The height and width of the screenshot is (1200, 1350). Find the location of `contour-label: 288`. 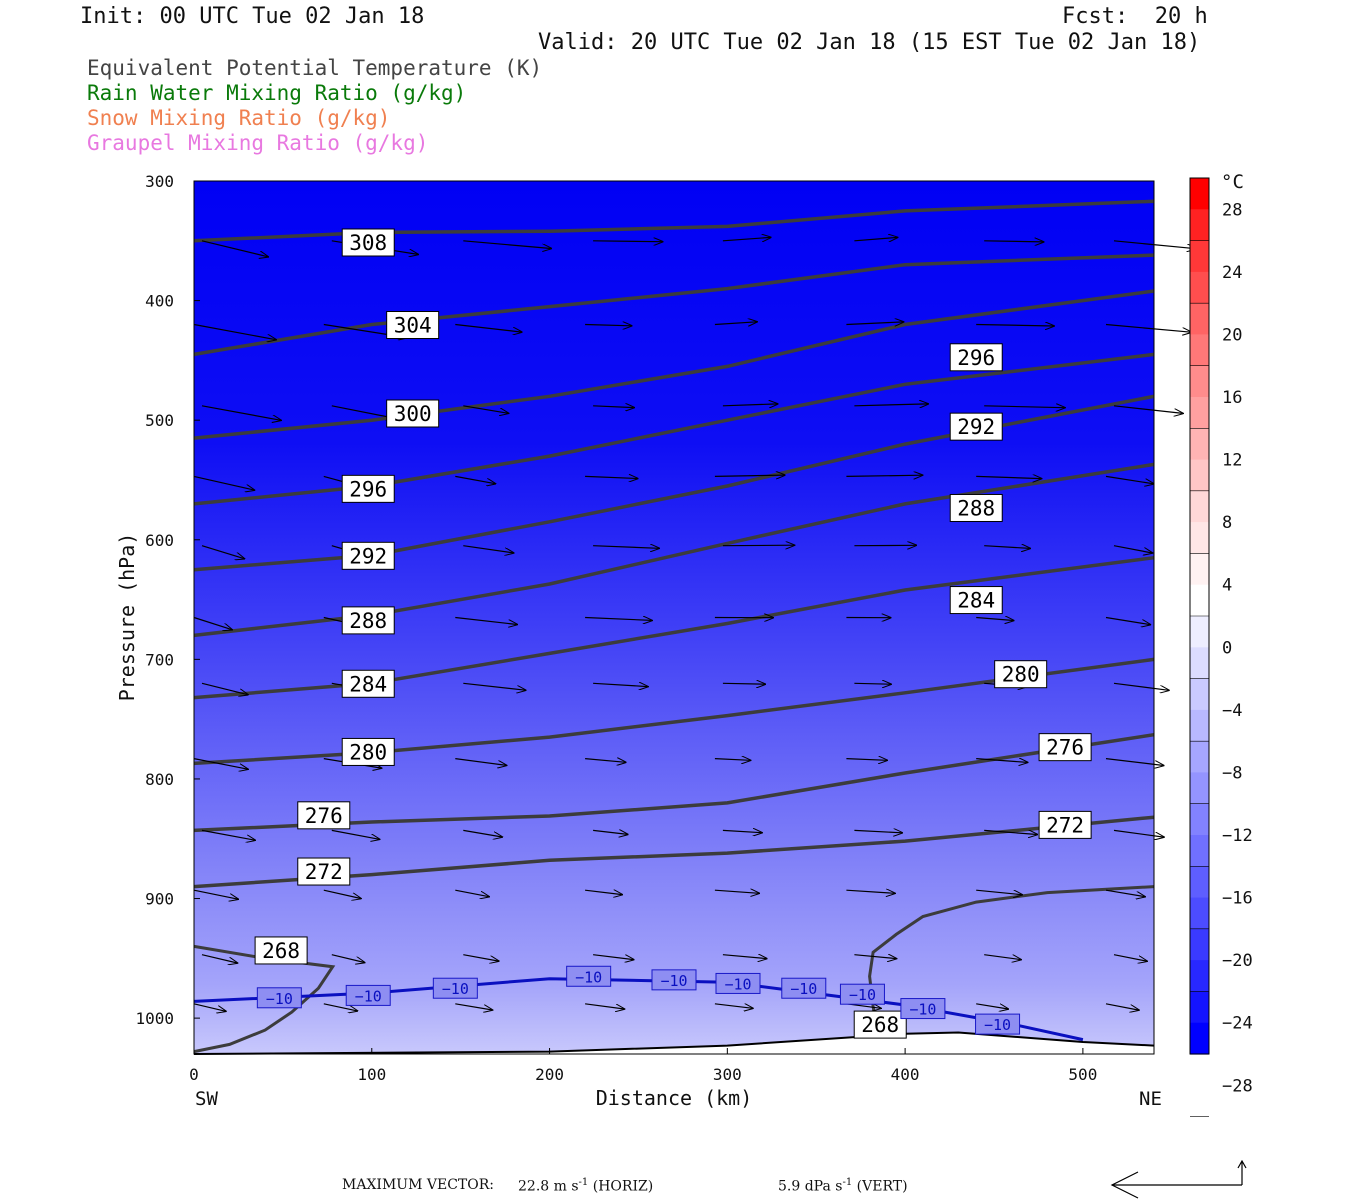

contour-label: 288 is located at coordinates (368, 620).